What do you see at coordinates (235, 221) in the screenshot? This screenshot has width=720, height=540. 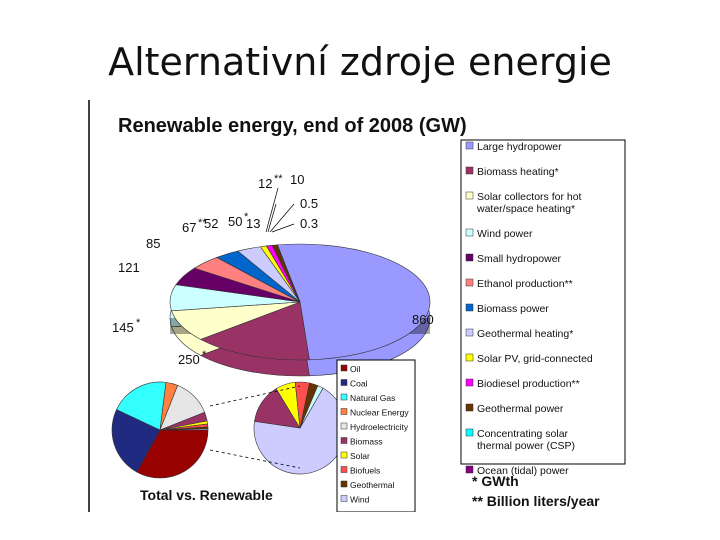 I see `renewable-value-label-7: 50` at bounding box center [235, 221].